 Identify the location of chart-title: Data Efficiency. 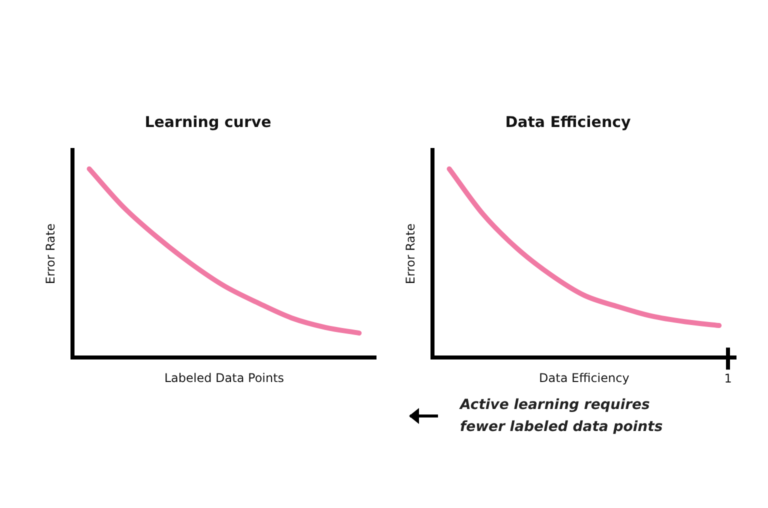
(568, 121).